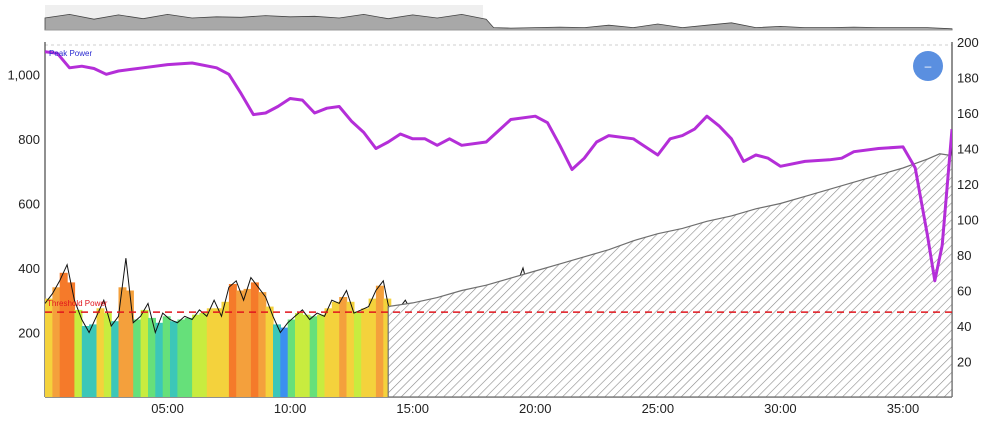 The image size is (1000, 429). Describe the element at coordinates (964, 326) in the screenshot. I see `right-tick-label: 40` at that location.